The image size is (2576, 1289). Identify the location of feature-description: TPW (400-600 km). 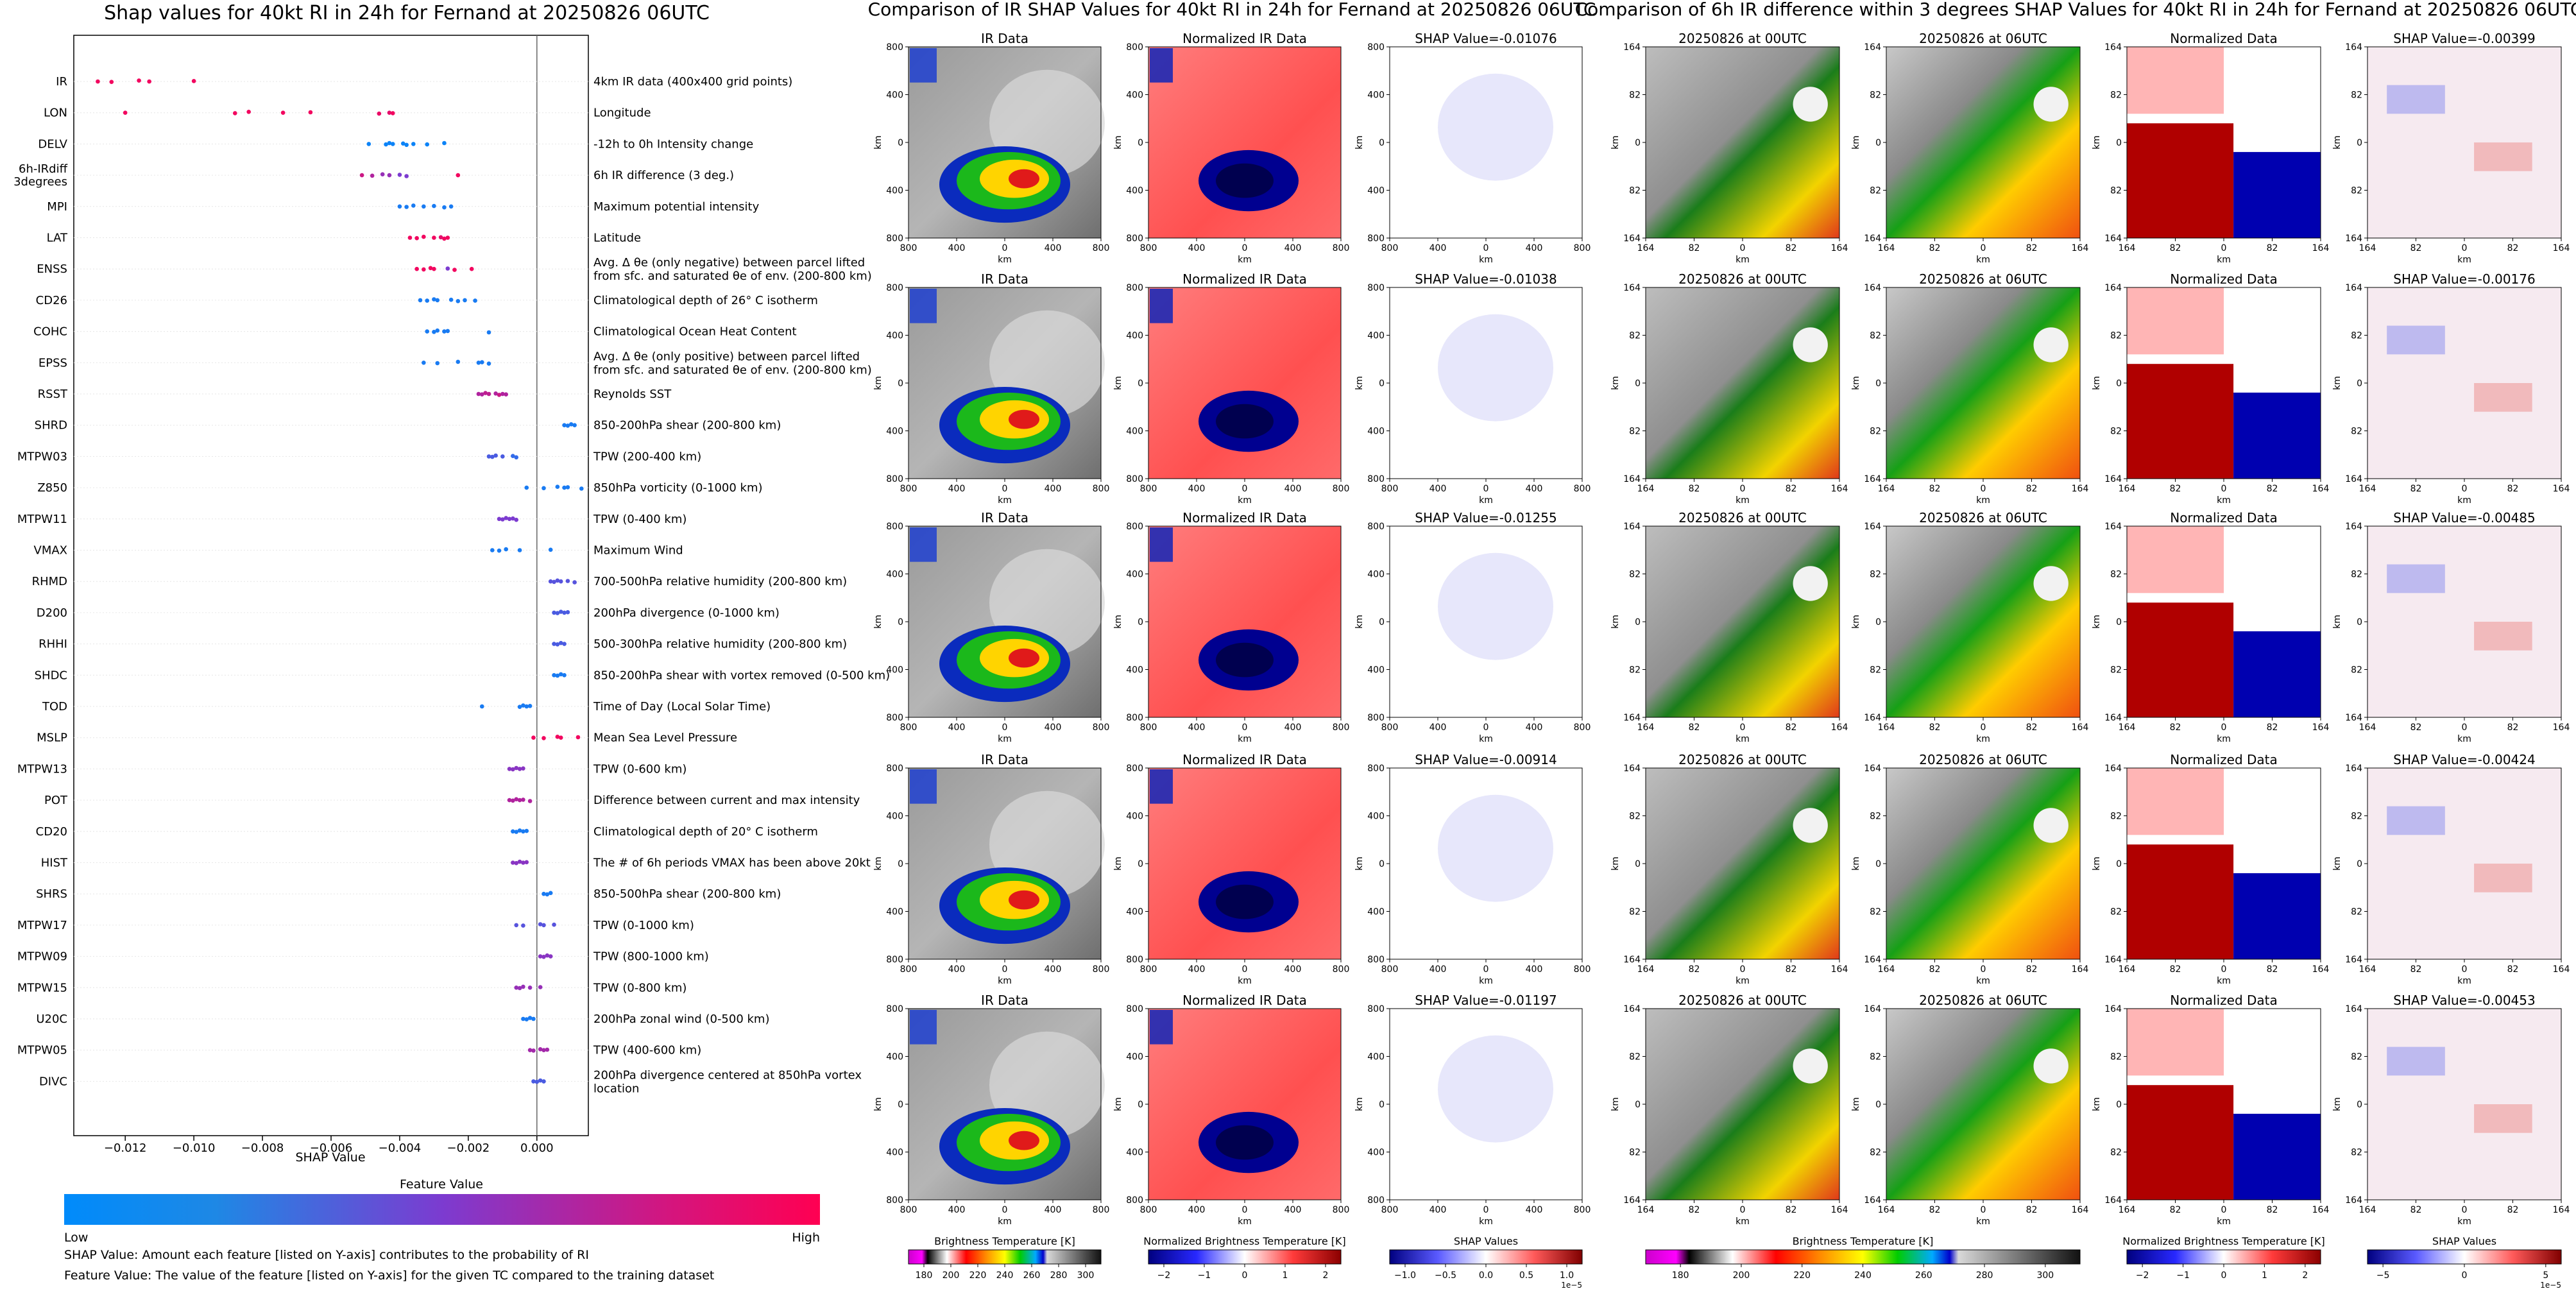
(647, 1050).